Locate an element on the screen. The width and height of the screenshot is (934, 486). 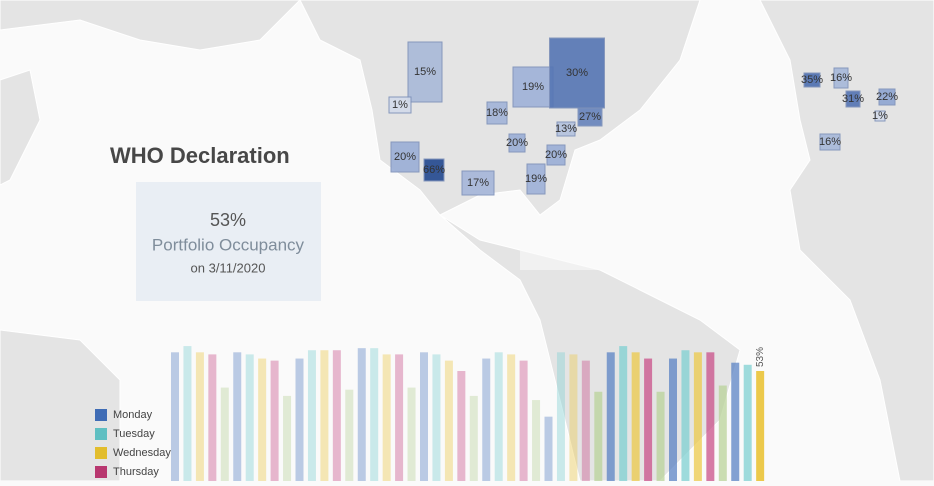
legend-label: Thursday is located at coordinates (136, 472).